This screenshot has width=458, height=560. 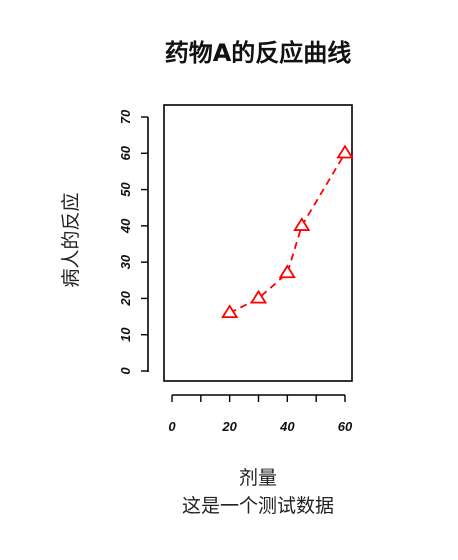 I want to click on x-ticks: 0 20 40 60, so click(x=260, y=414).